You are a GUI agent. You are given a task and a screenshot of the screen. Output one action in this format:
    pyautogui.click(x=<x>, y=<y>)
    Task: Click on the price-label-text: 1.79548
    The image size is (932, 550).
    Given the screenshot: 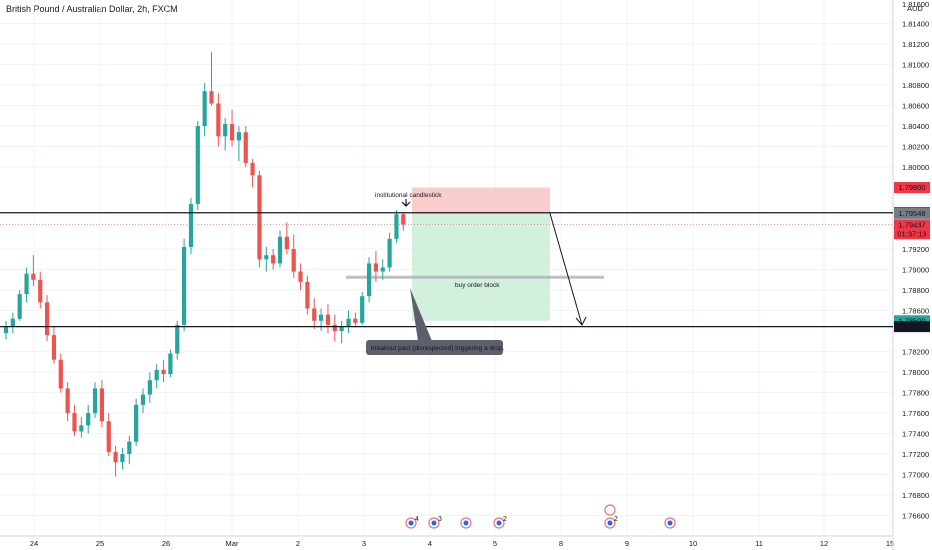 What is the action you would take?
    pyautogui.click(x=911, y=213)
    